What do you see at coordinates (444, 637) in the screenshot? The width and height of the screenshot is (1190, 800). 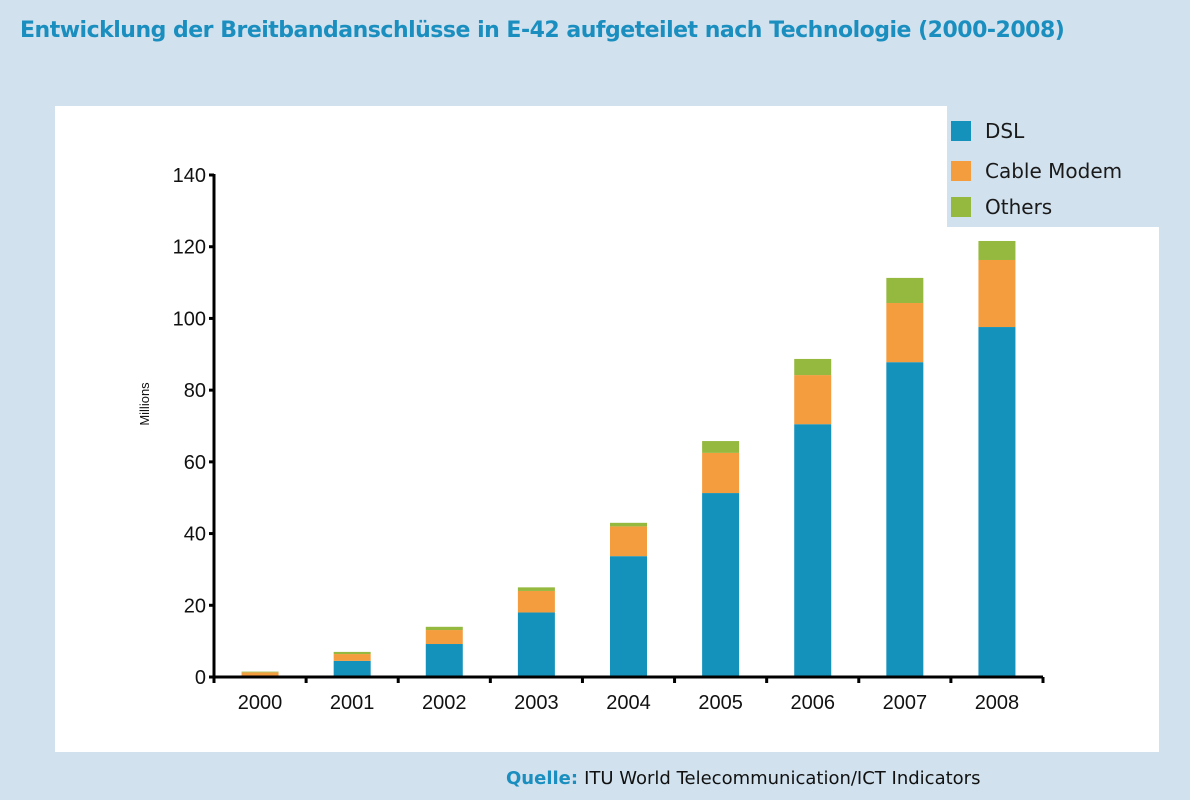 I see `bar-cable-modem-2002` at bounding box center [444, 637].